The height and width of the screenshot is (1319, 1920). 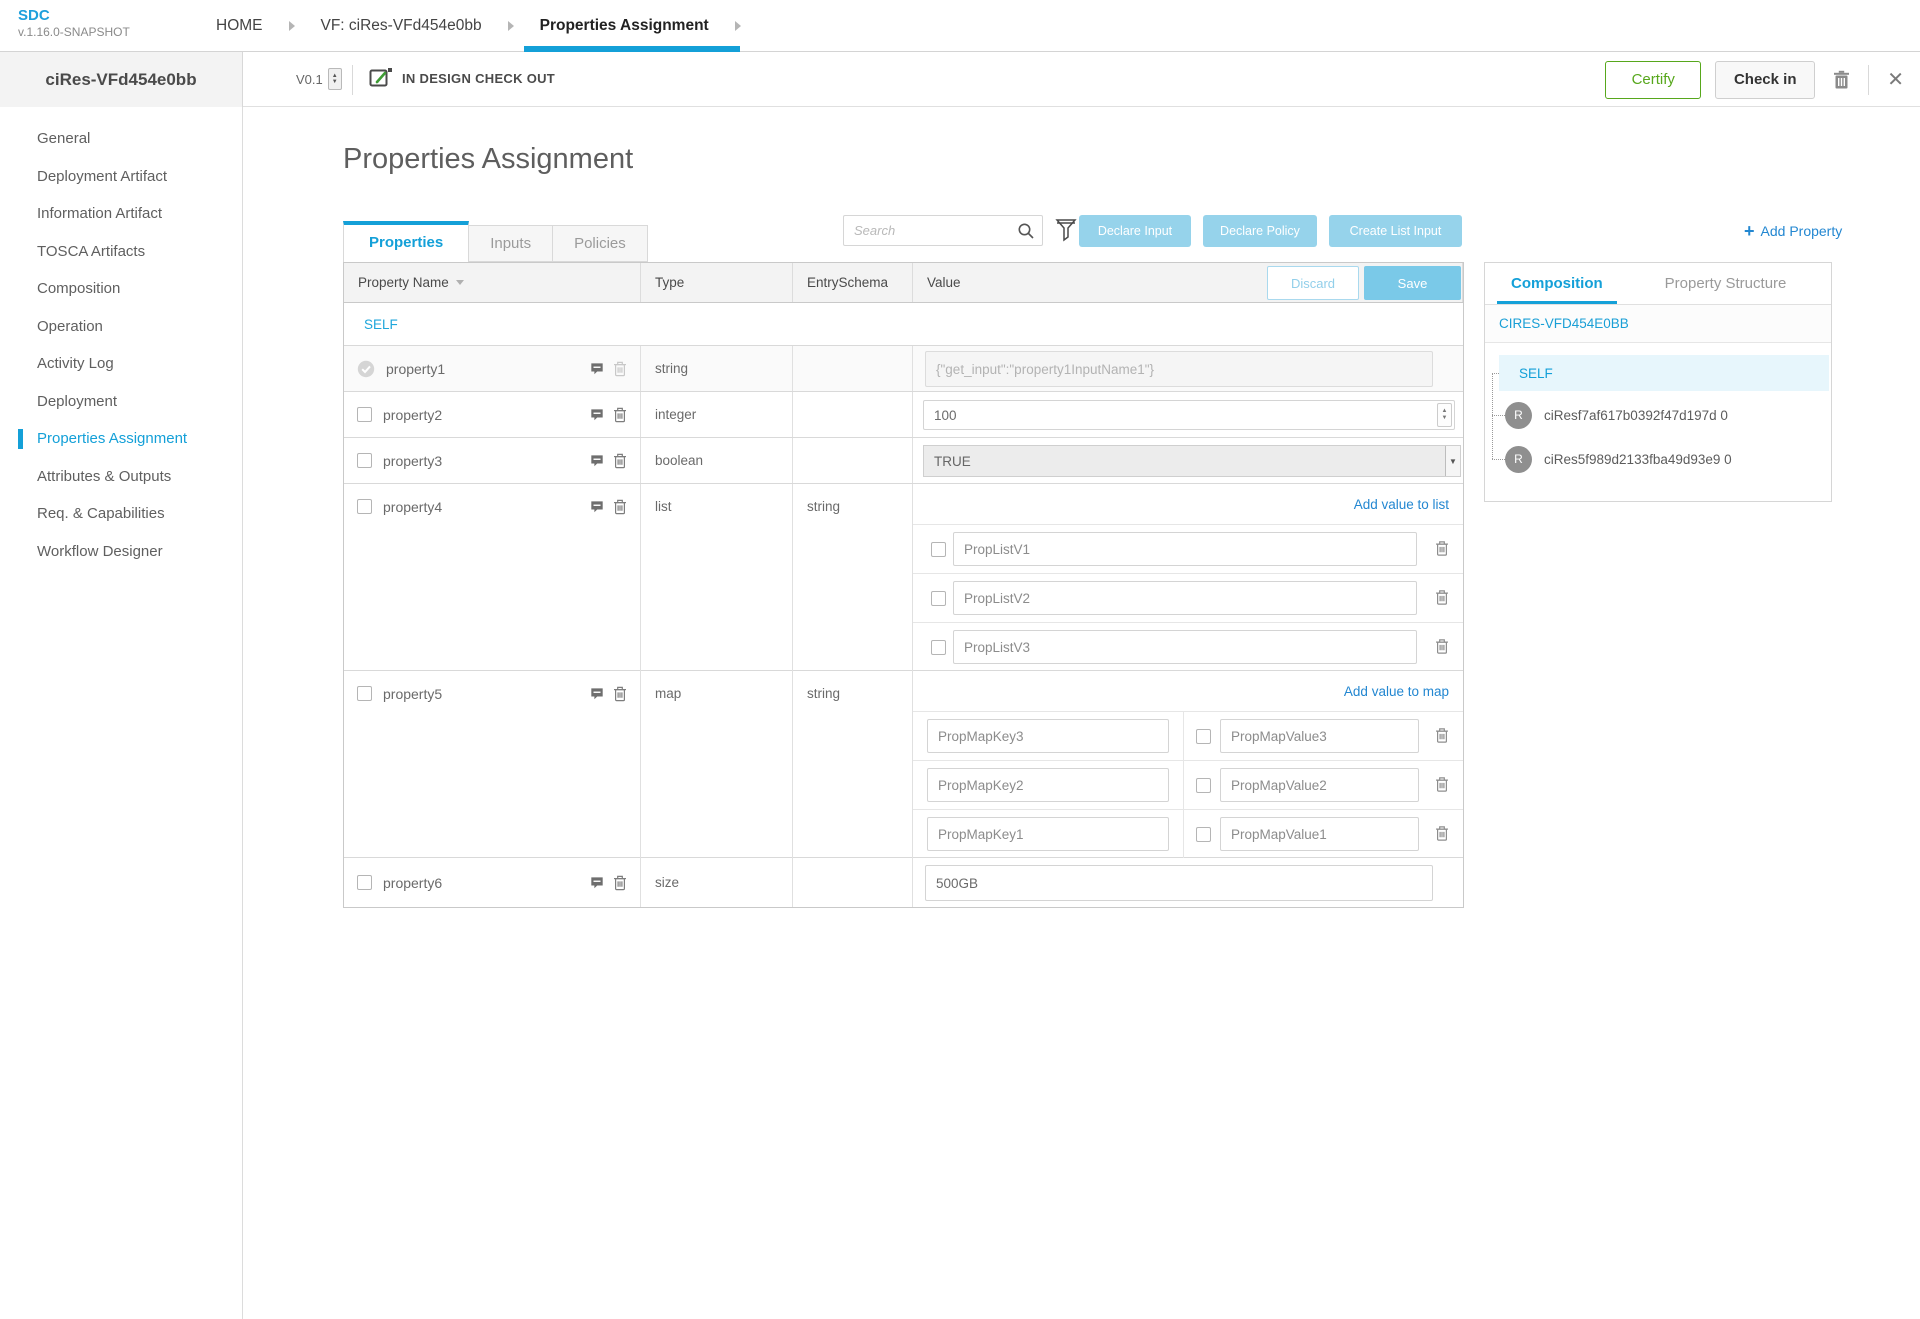 I want to click on tab-property-structure: Property Structure, so click(x=1725, y=283).